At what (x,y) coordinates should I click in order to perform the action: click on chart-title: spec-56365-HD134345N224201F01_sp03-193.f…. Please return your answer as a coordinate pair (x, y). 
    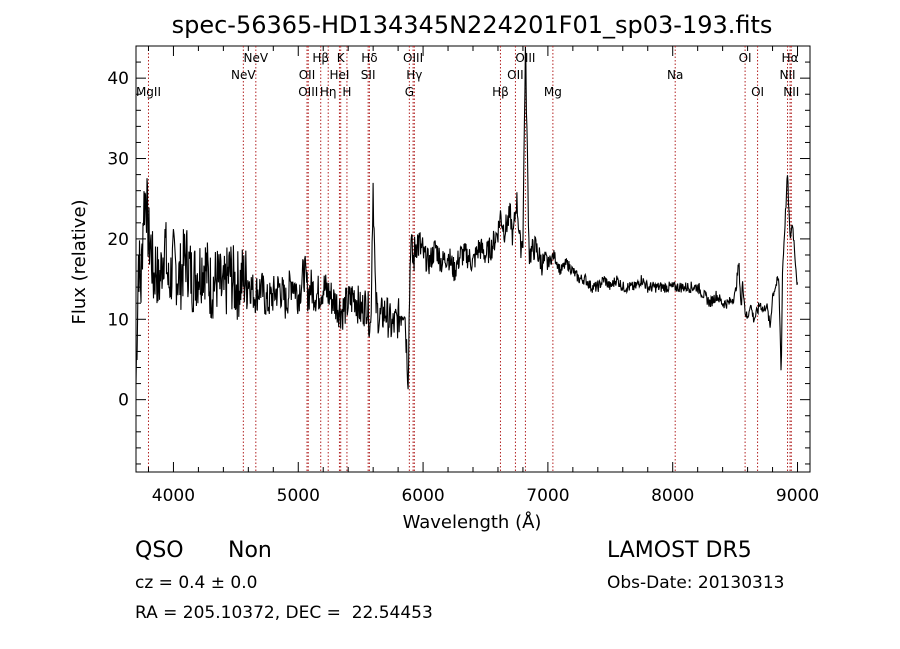
    Looking at the image, I should click on (472, 25).